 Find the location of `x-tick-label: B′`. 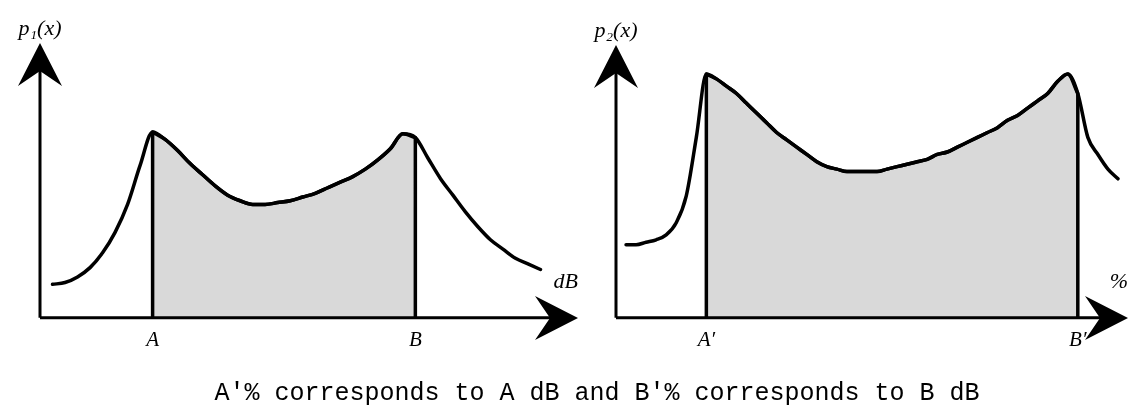

x-tick-label: B′ is located at coordinates (1078, 338).